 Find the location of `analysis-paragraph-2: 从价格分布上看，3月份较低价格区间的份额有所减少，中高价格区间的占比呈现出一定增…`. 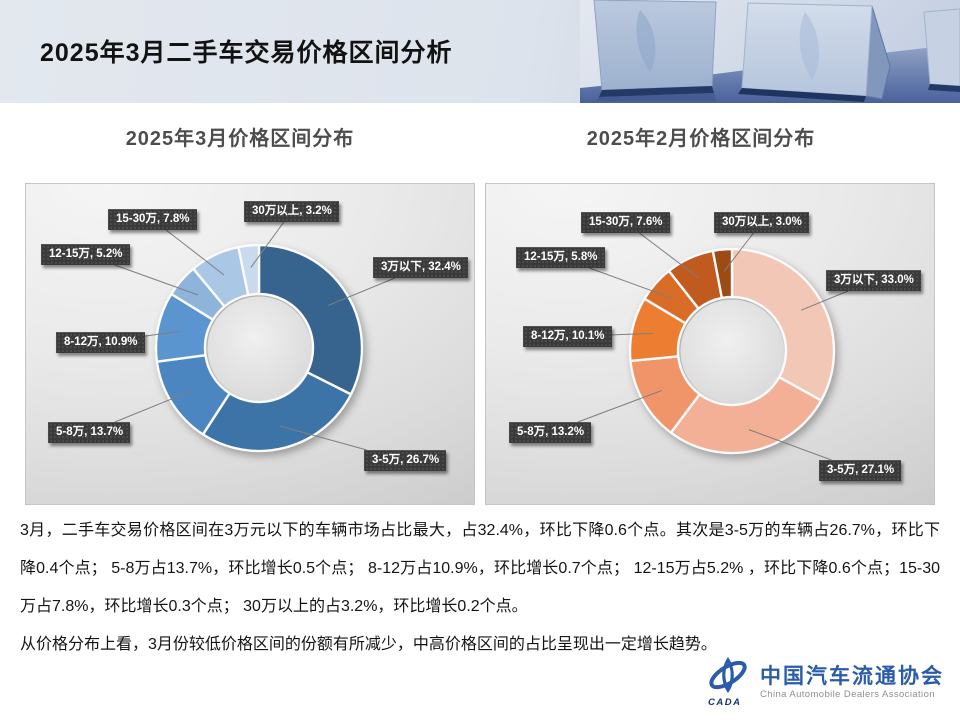

analysis-paragraph-2: 从价格分布上看，3月份较低价格区间的份额有所减少，中高价格区间的占比呈现出一定增… is located at coordinates (368, 644).